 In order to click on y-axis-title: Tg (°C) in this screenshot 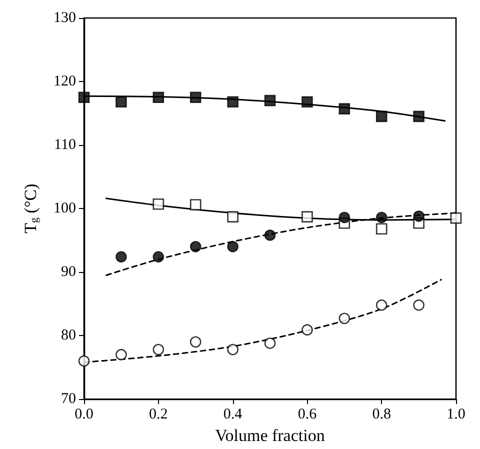, I will do `click(30, 209)`.